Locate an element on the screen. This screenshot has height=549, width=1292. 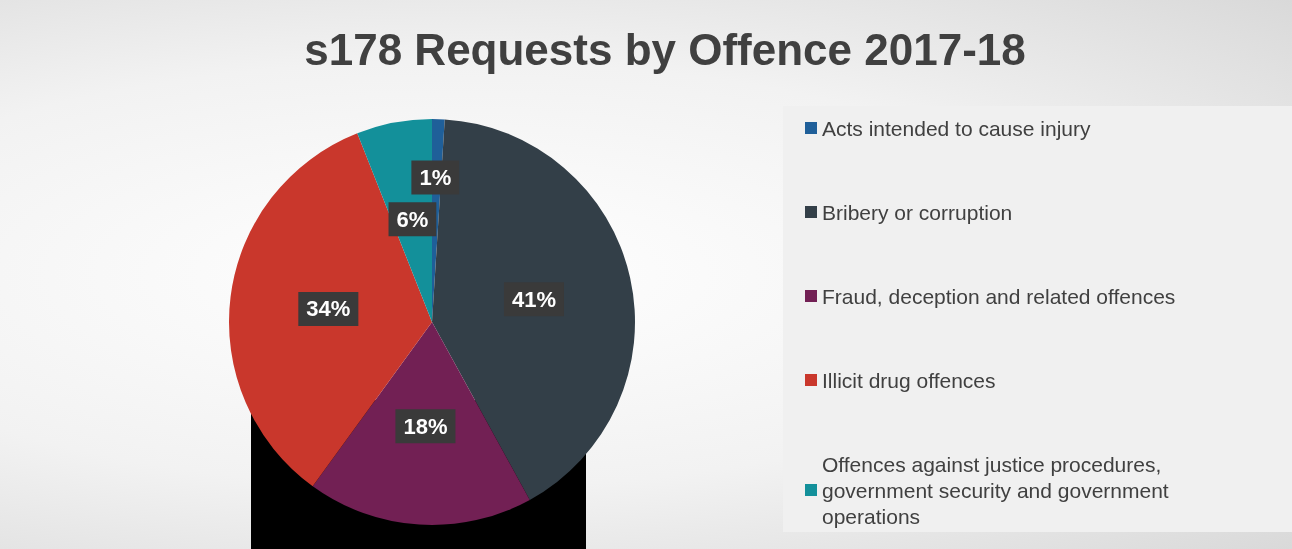
data-label: 6% is located at coordinates (412, 219).